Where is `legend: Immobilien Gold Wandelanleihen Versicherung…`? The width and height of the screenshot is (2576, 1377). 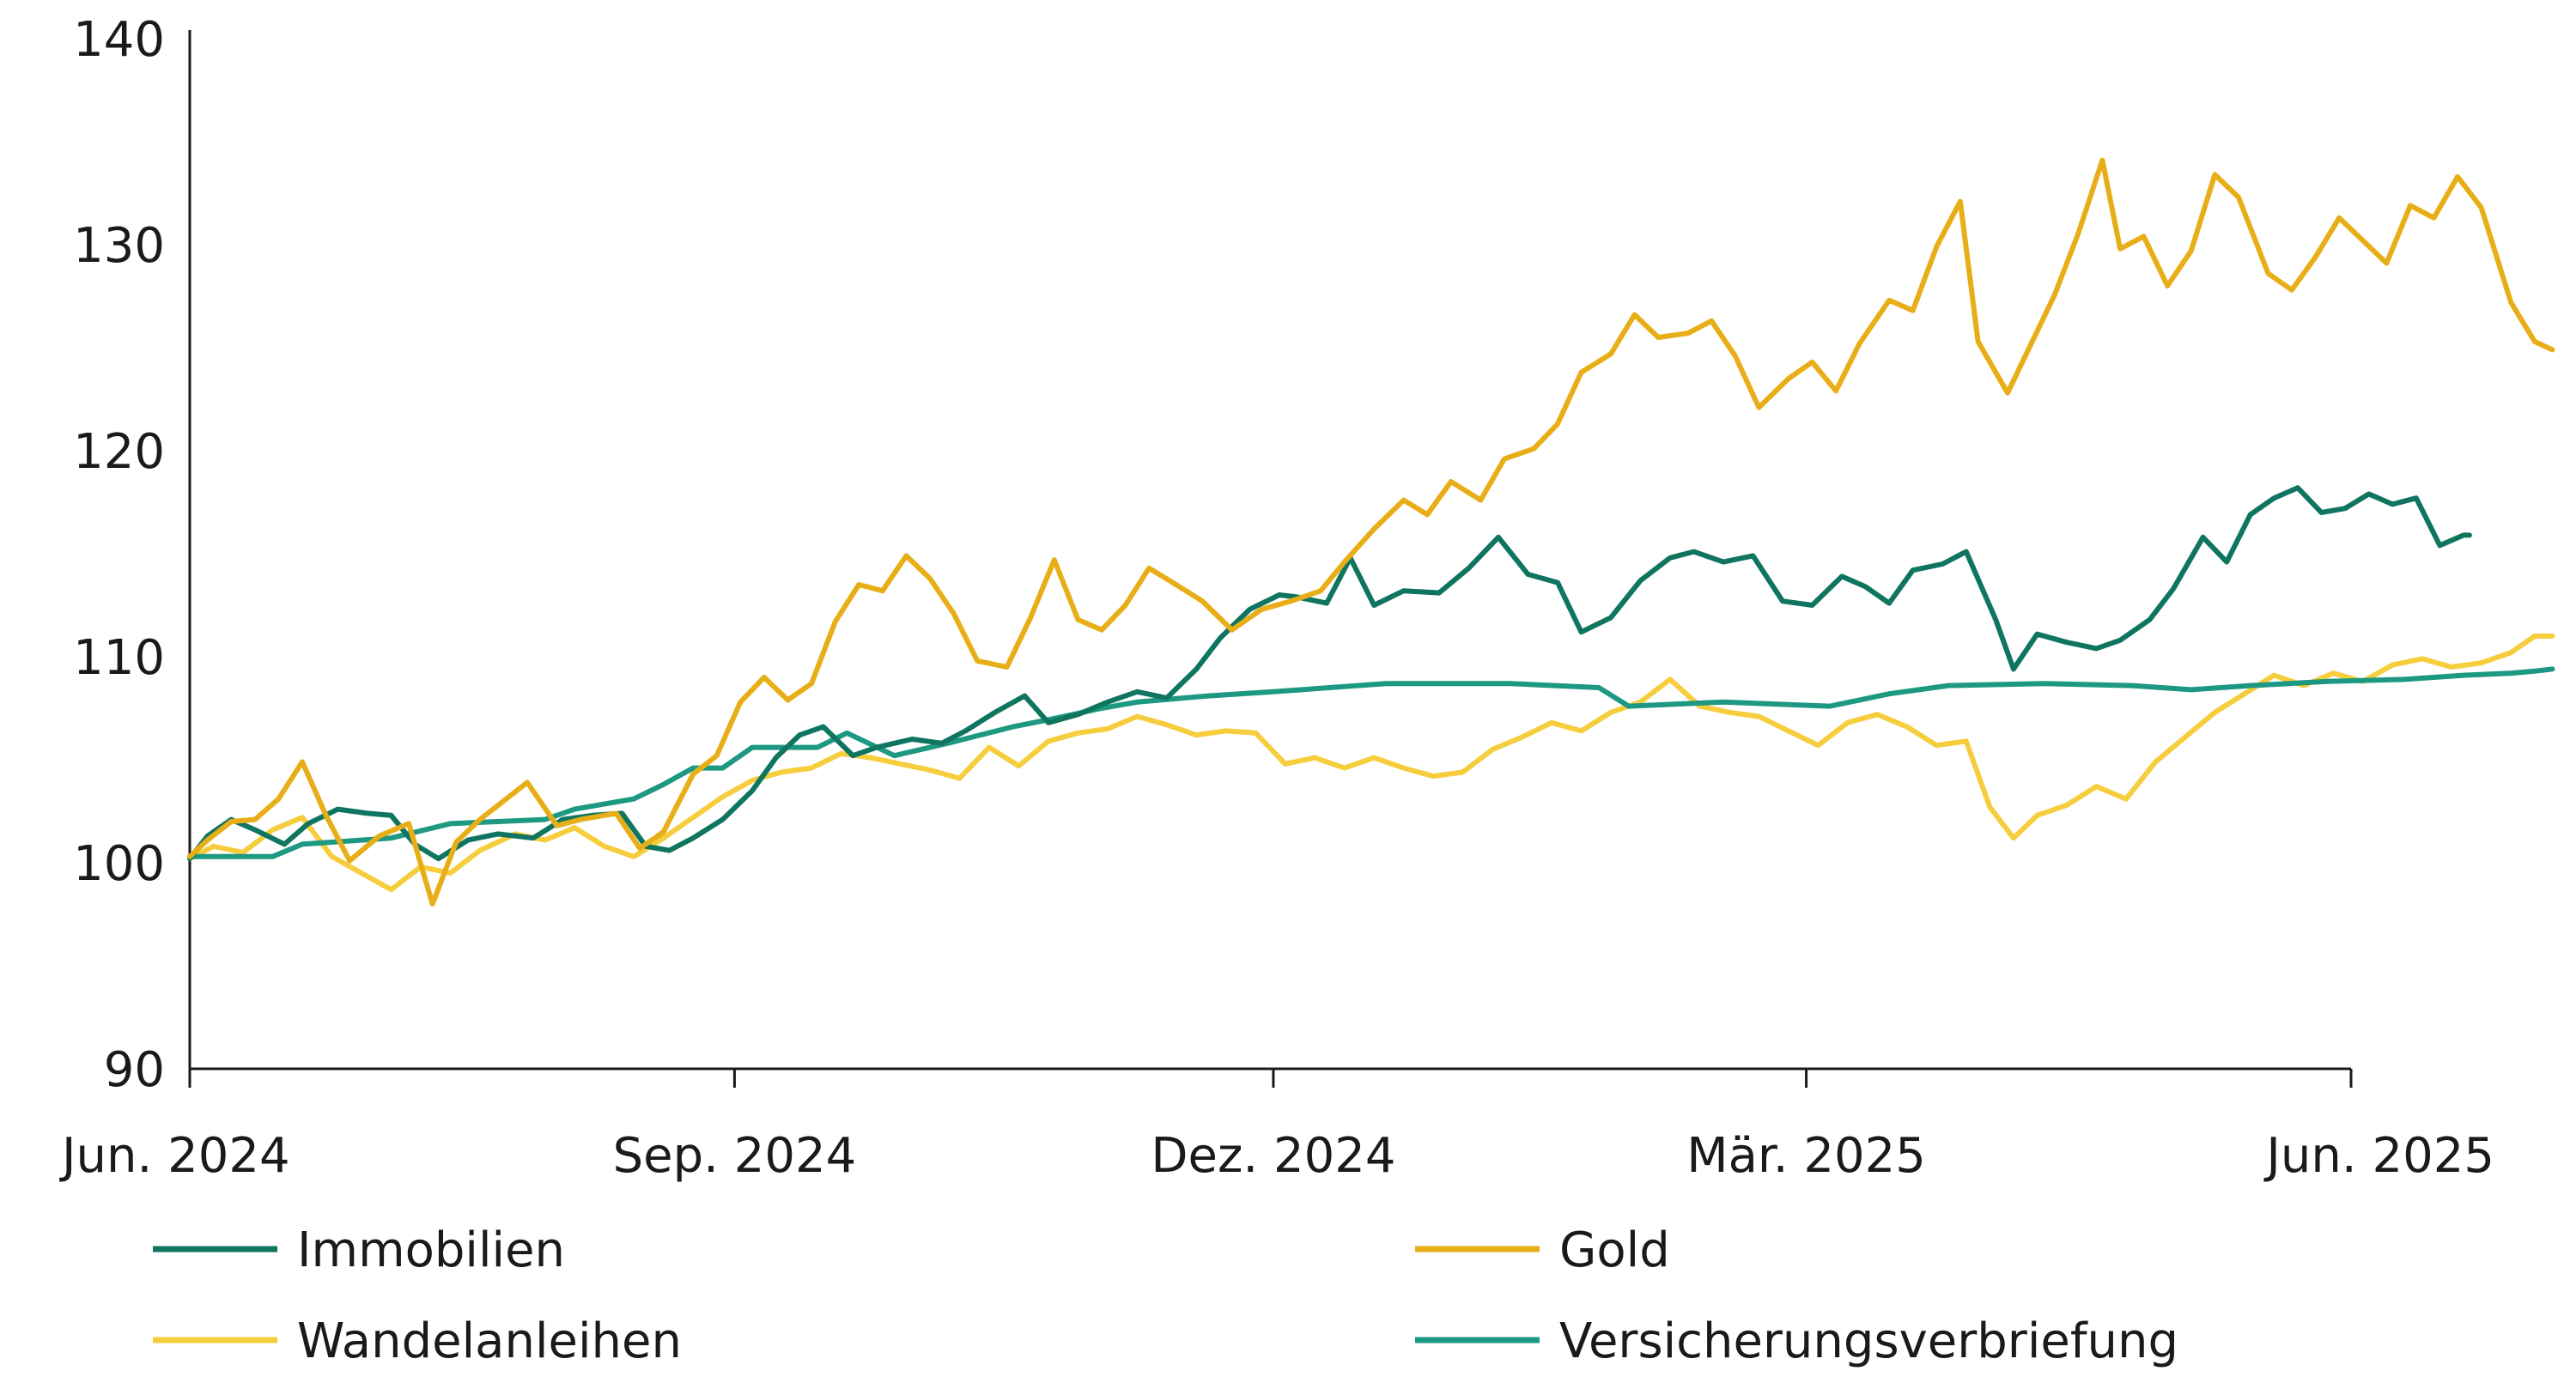
legend: Immobilien Gold Wandelanleihen Versicherung… is located at coordinates (1166, 1295).